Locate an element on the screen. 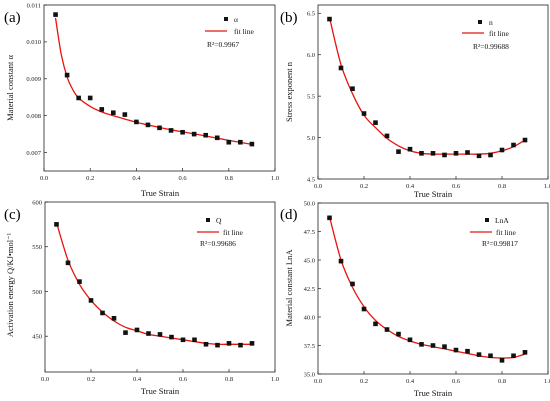  y-tick-label: 50.0 is located at coordinates (309, 203).